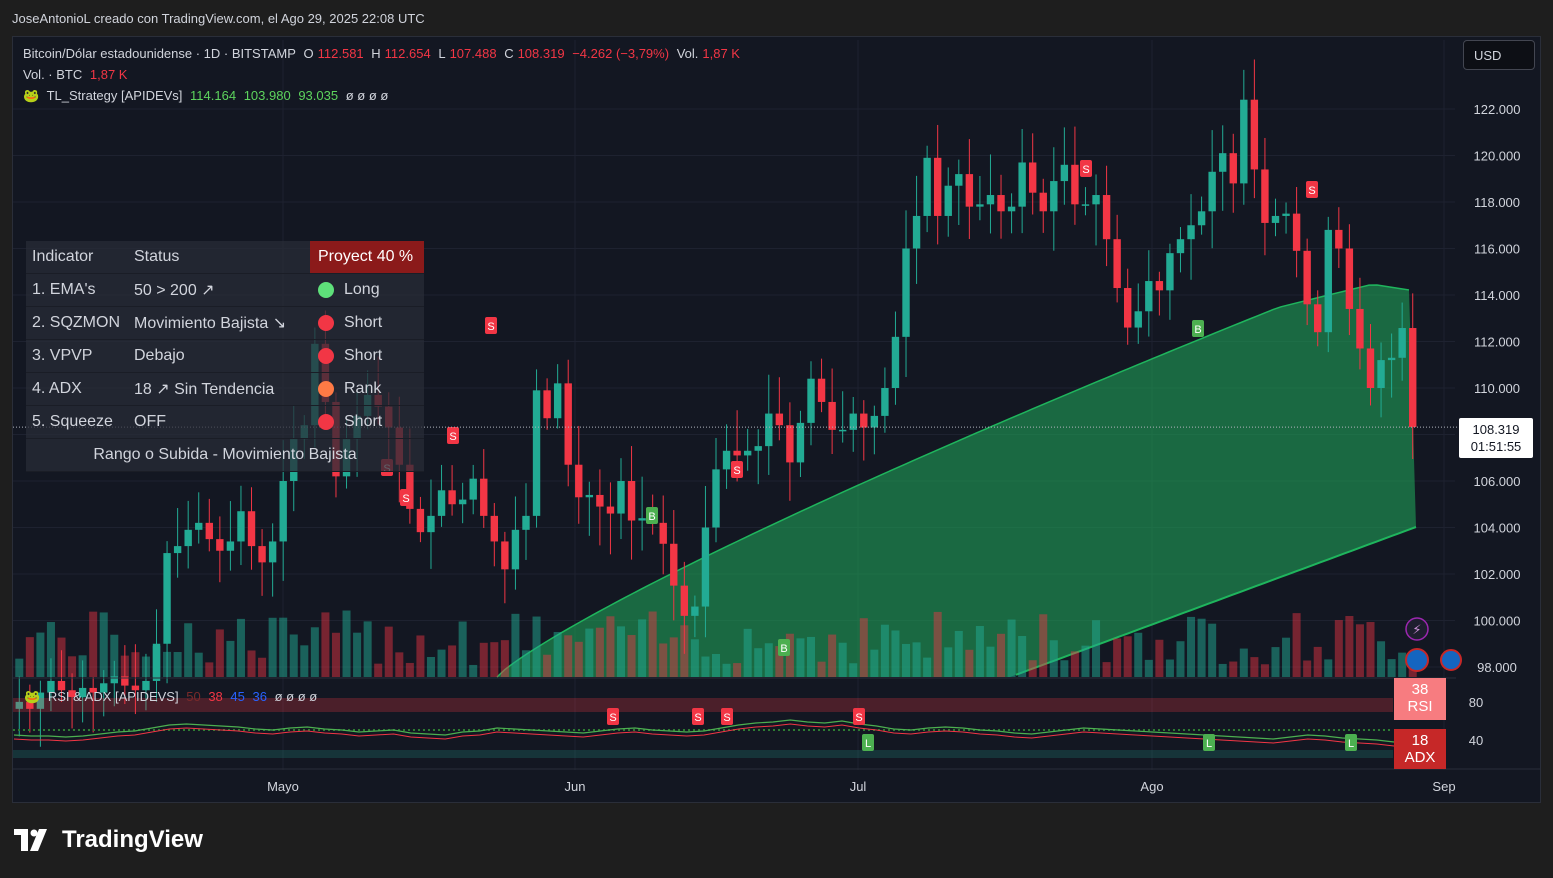 The height and width of the screenshot is (878, 1553). What do you see at coordinates (114, 95) in the screenshot?
I see `strategy-name: TL_Strategy [APIDEVs]` at bounding box center [114, 95].